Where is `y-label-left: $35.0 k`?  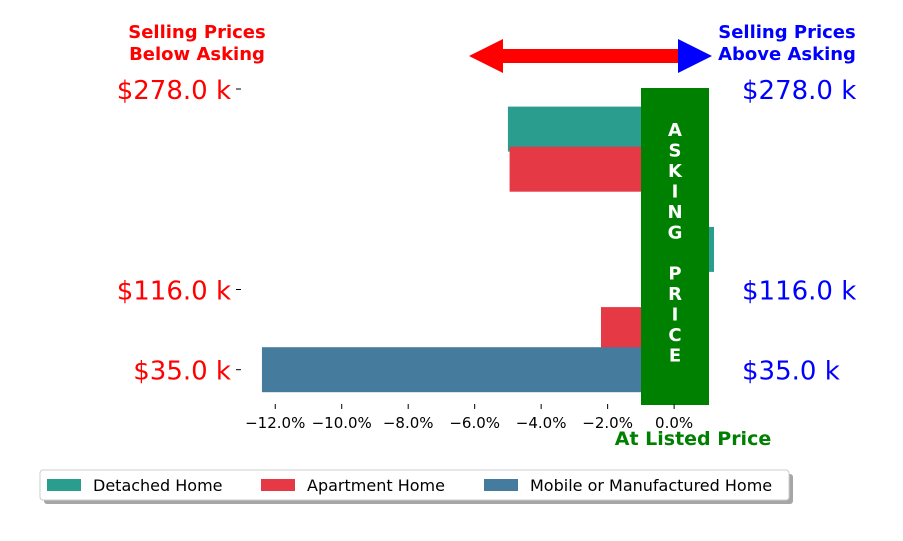 y-label-left: $35.0 k is located at coordinates (182, 372).